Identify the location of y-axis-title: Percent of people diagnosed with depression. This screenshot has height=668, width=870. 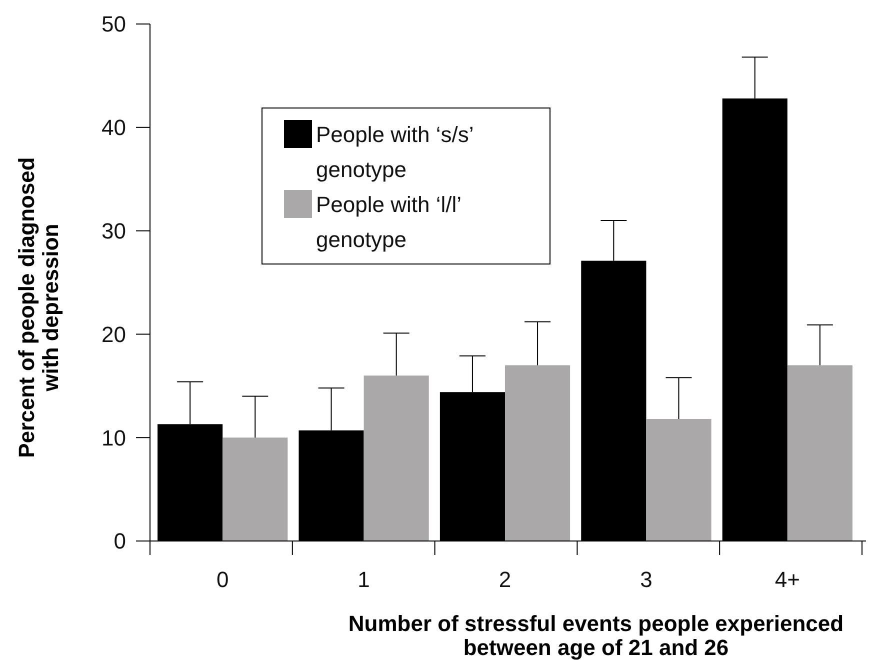
(38, 307).